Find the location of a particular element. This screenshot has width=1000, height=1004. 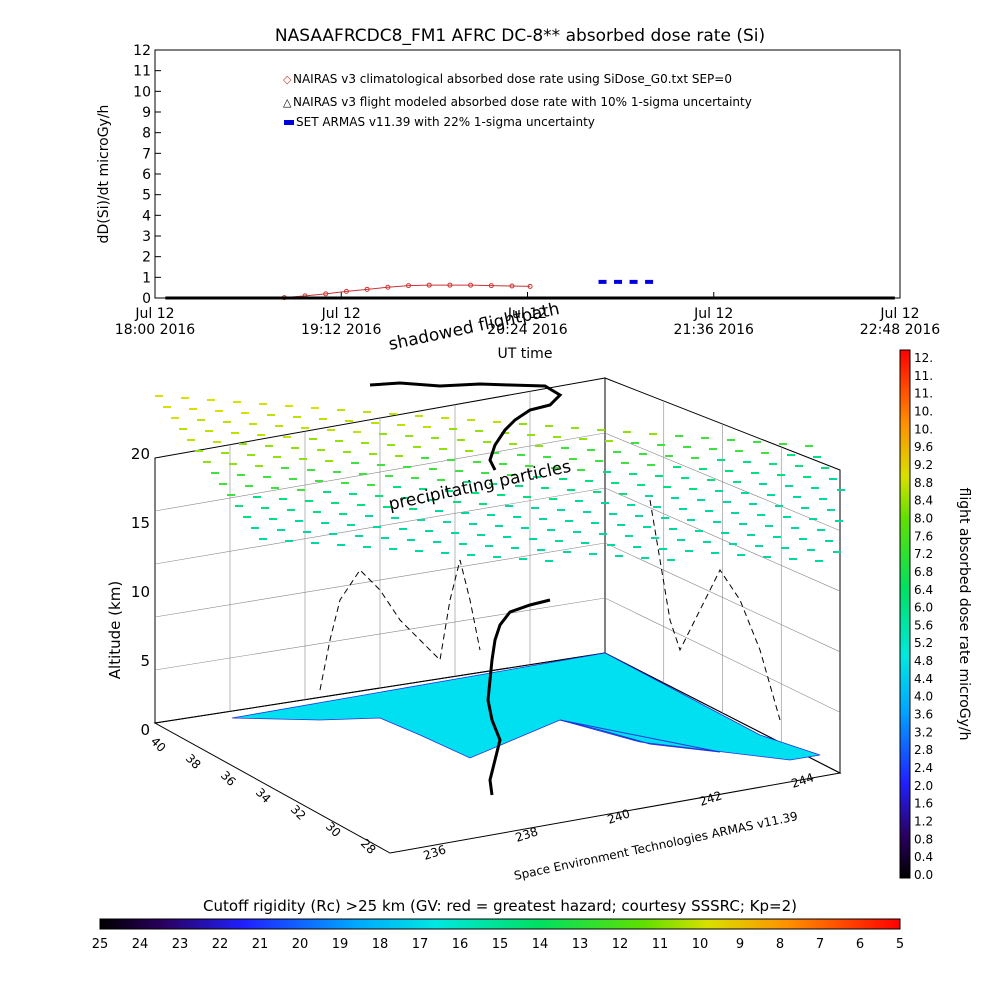

colorbar-horizontal-tick-label: 14 is located at coordinates (540, 944).